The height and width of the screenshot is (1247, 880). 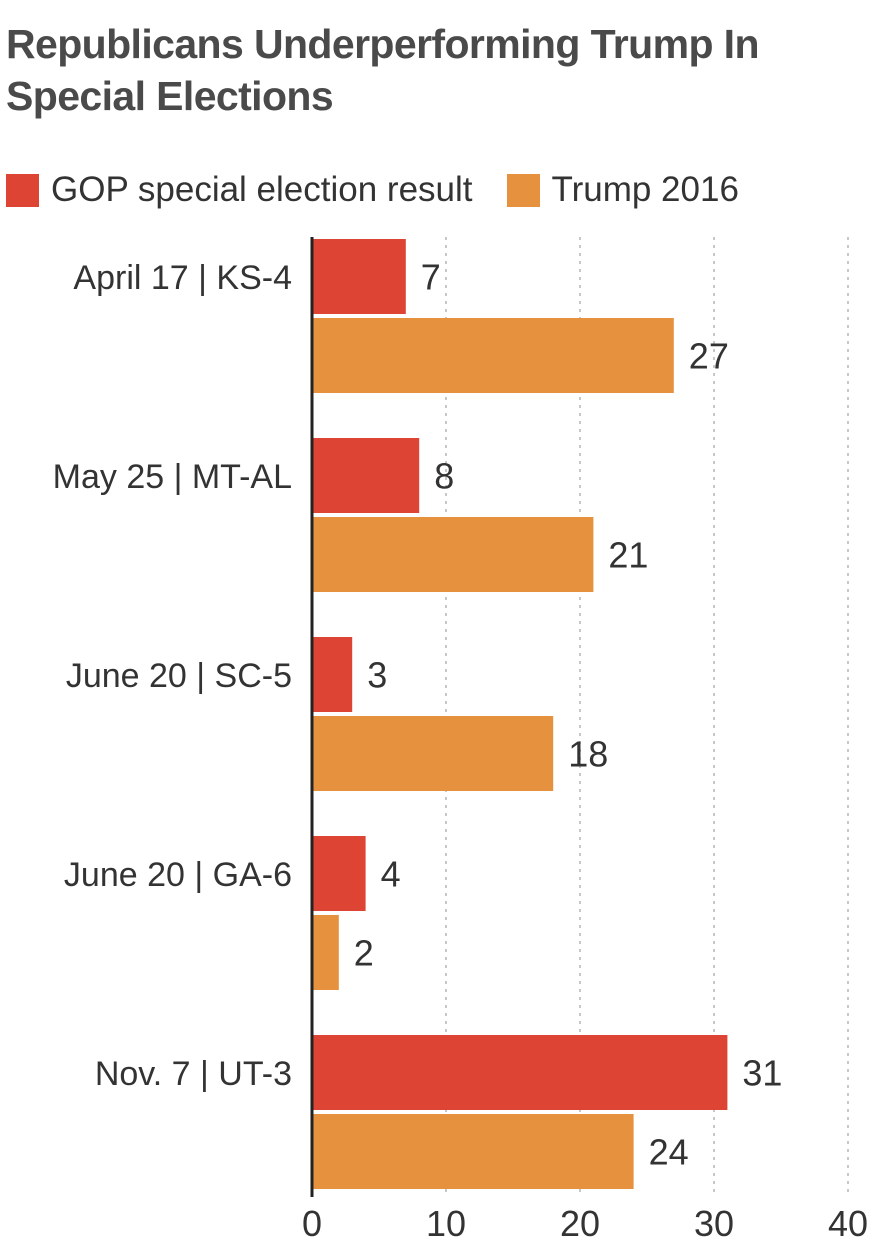 What do you see at coordinates (628, 555) in the screenshot?
I see `value-label-trump-1: 21` at bounding box center [628, 555].